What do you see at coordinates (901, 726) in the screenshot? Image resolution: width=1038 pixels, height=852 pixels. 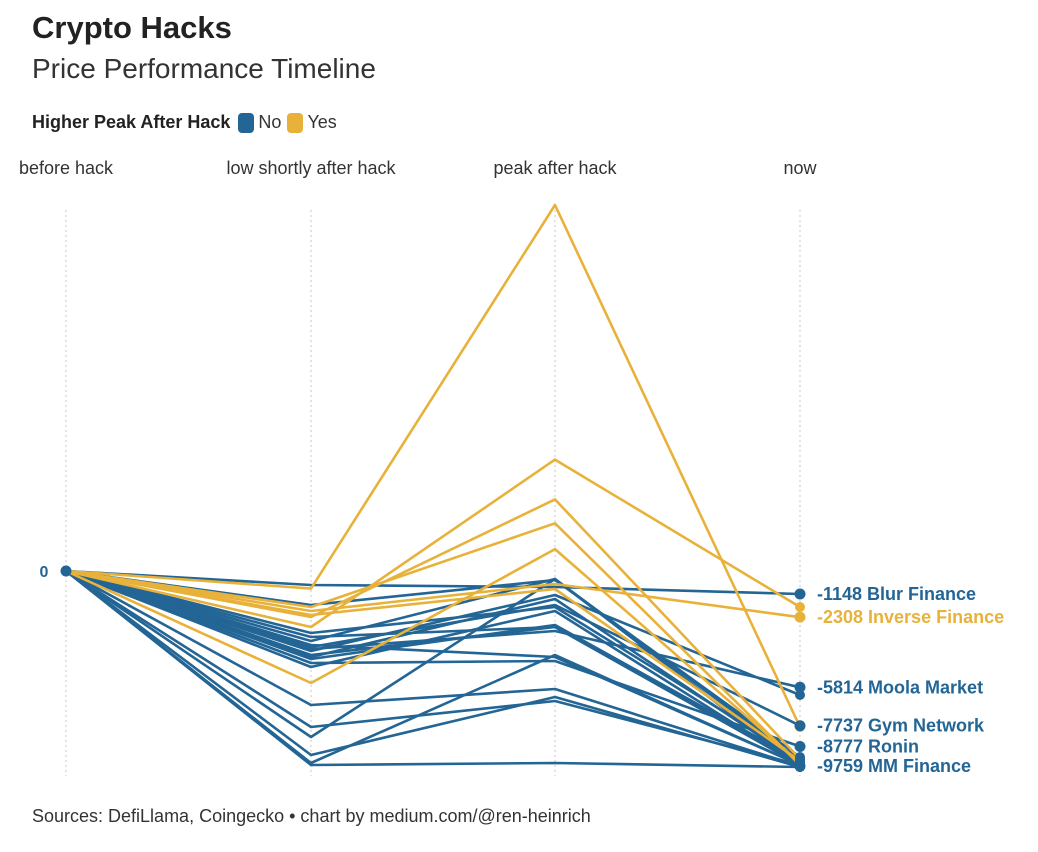 I see `end-value-label: -7737 Gym Network` at bounding box center [901, 726].